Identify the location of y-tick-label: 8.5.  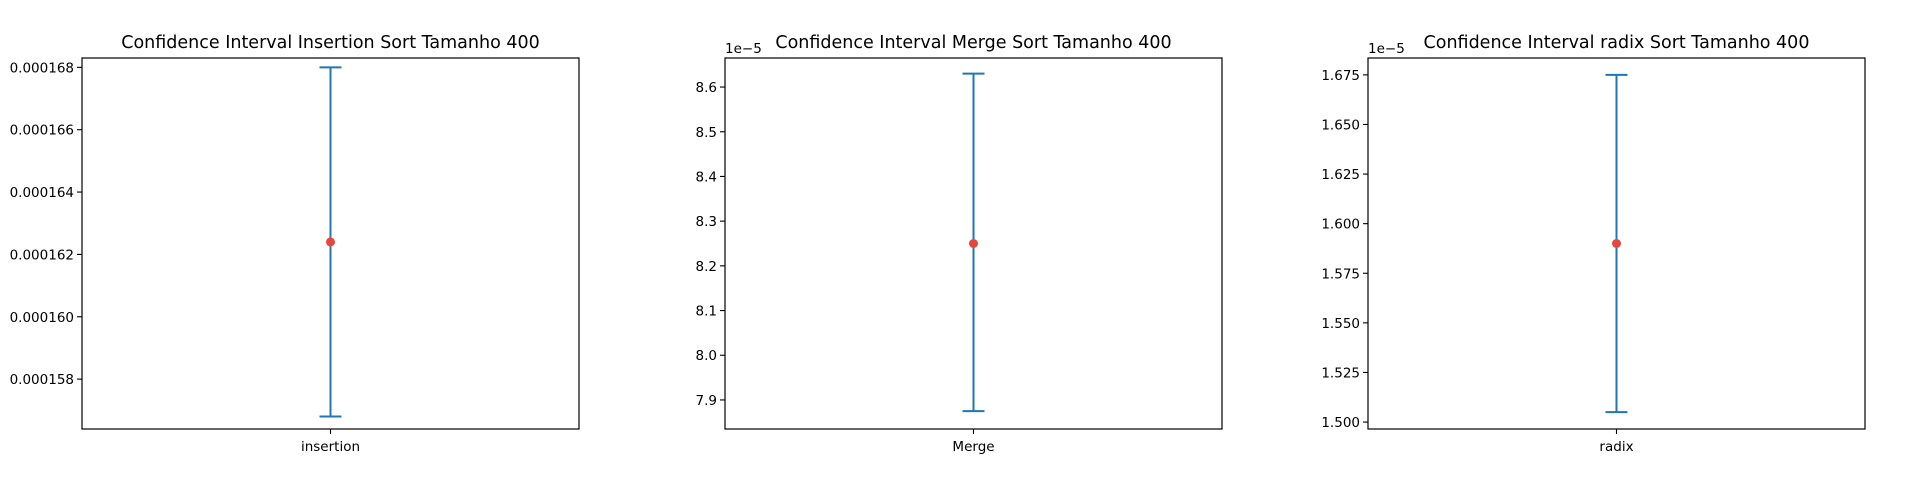
(706, 133).